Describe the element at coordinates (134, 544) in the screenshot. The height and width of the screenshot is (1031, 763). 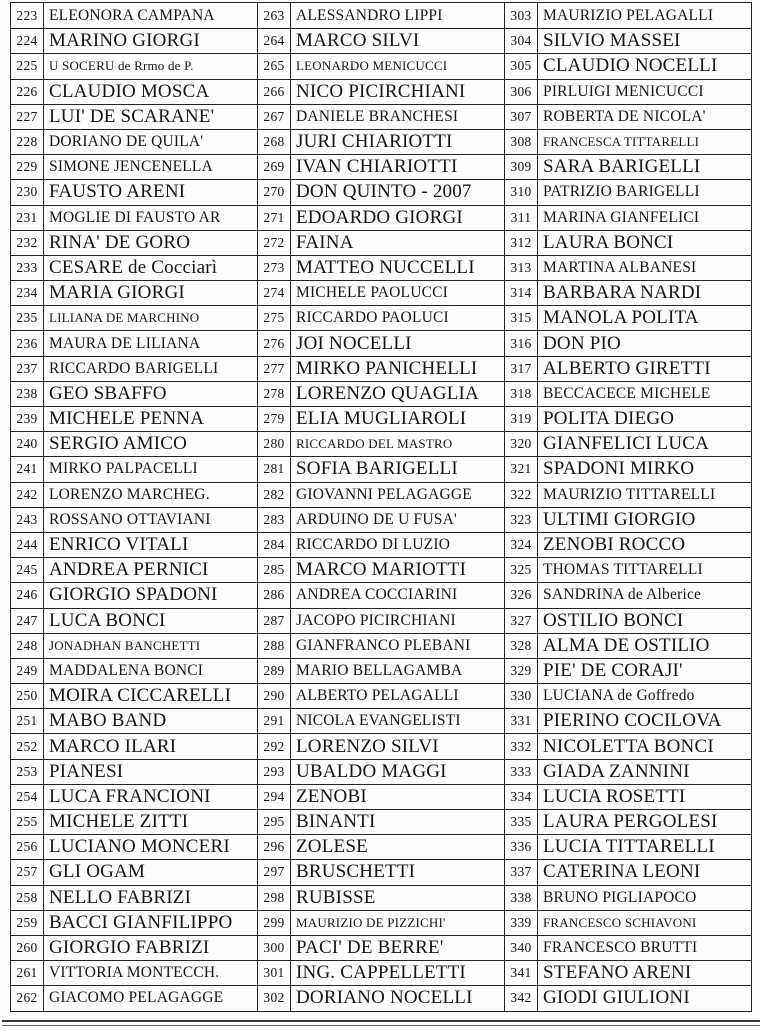
I see `table-row: 244 ENRICO VITALI` at that location.